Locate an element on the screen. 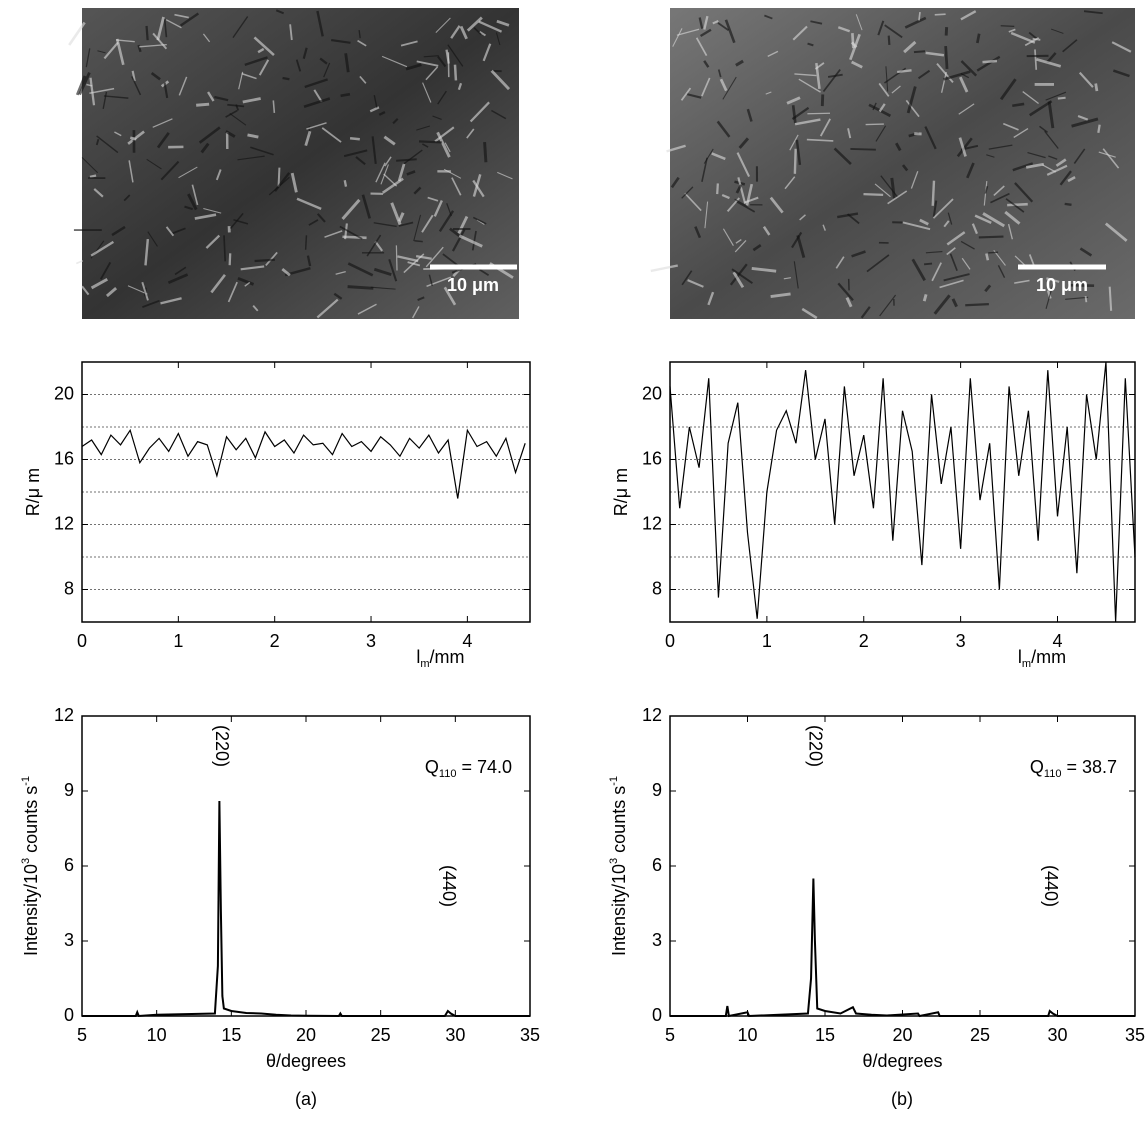 The height and width of the screenshot is (1133, 1147). x-tick-label: 5 is located at coordinates (670, 1035).